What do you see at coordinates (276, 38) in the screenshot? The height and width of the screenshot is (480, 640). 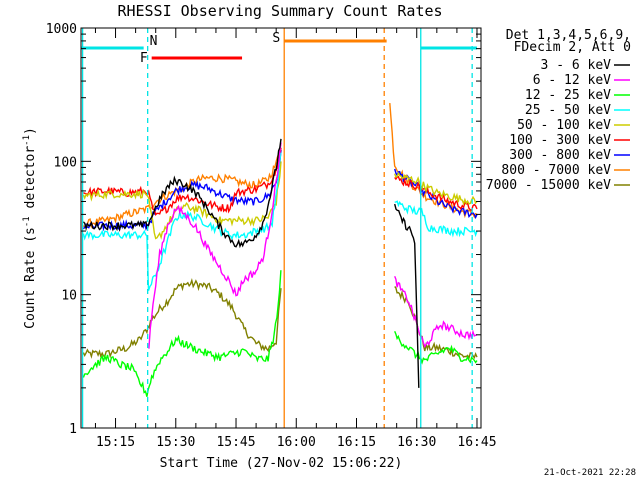 I see `flag-label-s: S` at bounding box center [276, 38].